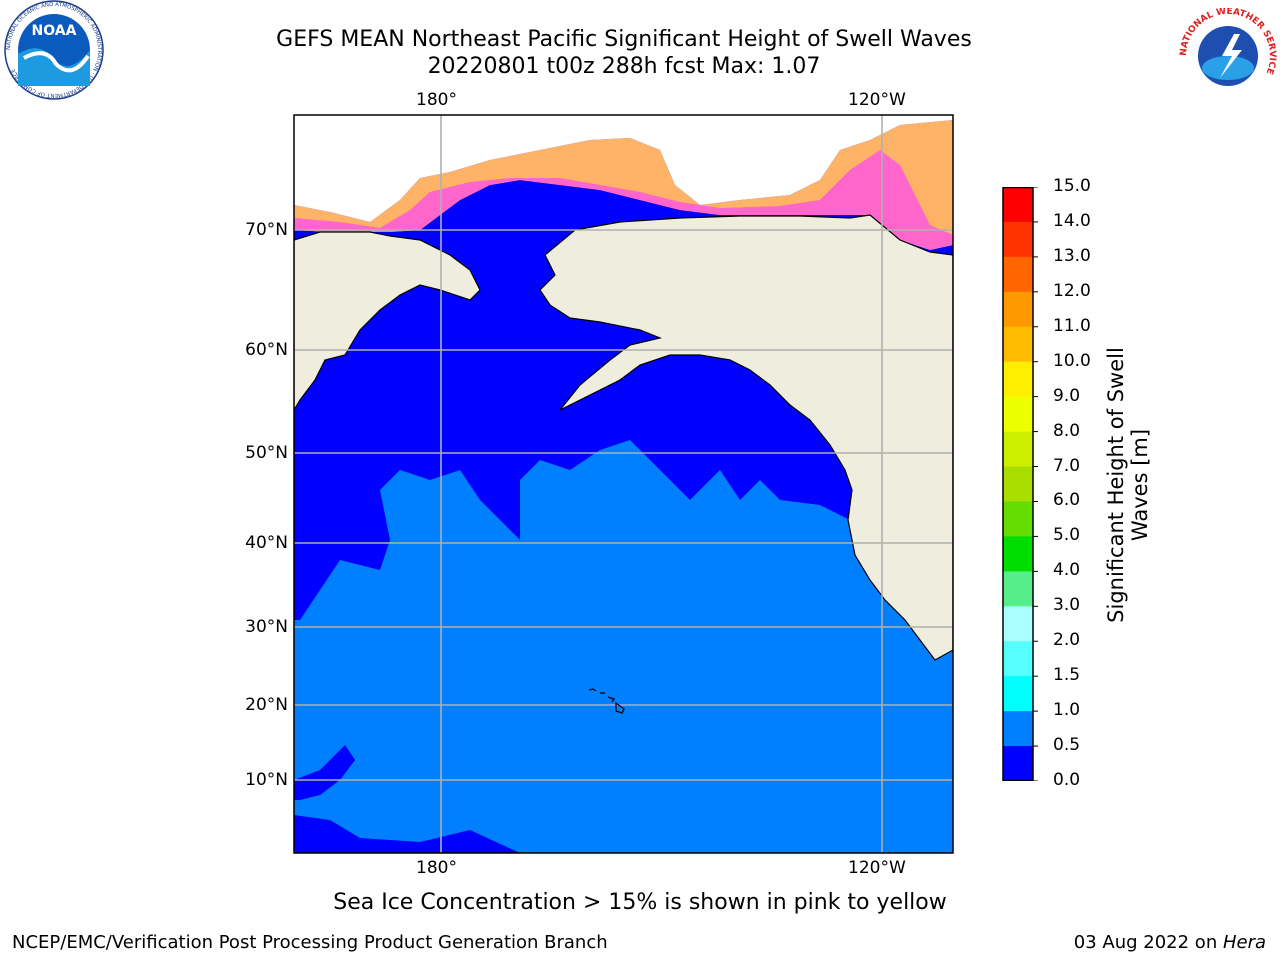  I want to click on colorbar-tick-label: 15.0, so click(1072, 186).